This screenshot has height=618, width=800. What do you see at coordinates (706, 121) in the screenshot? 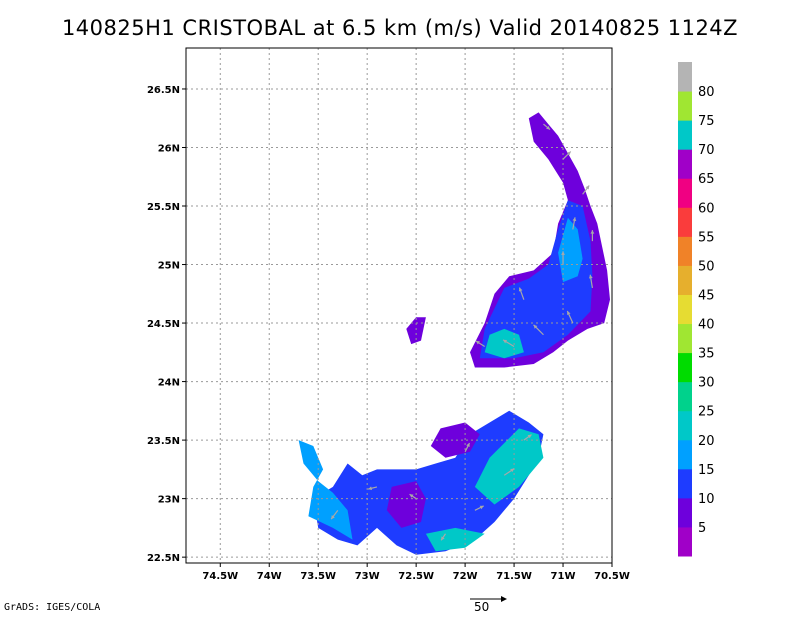
I see `colorbar-label: 75` at bounding box center [706, 121].